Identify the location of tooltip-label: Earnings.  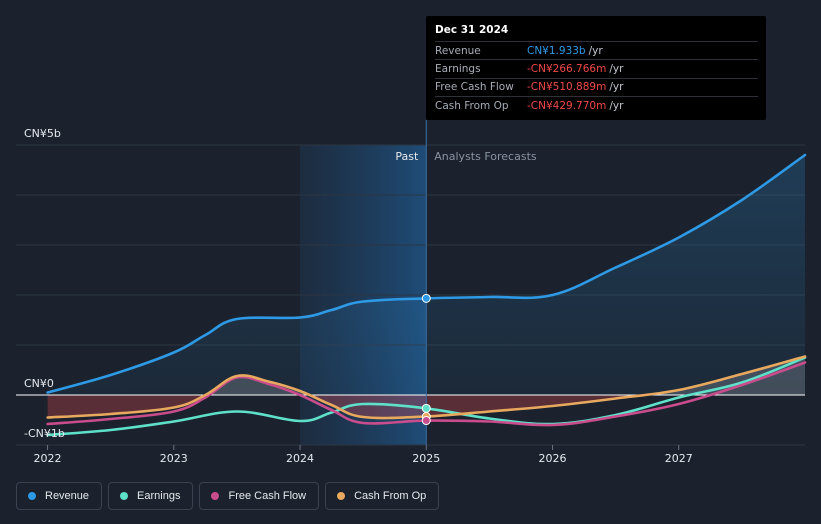
(458, 68).